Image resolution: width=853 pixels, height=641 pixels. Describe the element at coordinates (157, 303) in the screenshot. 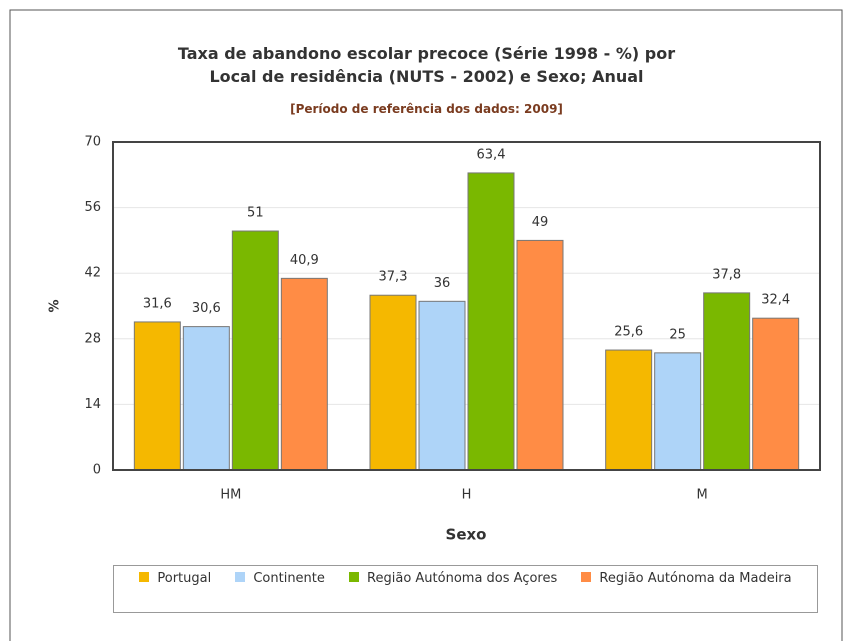

I see `value-label: 31,6` at that location.